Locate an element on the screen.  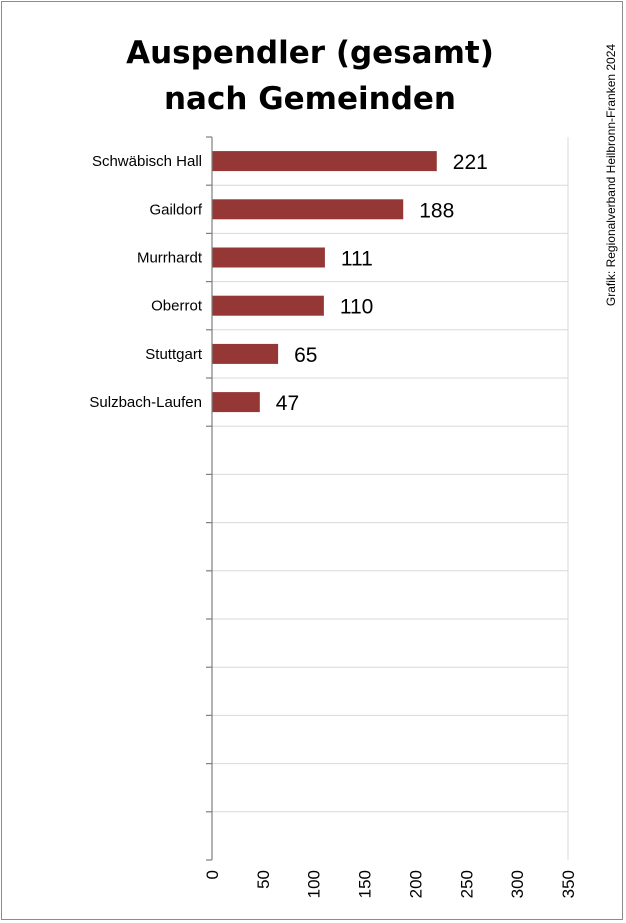
data-label: 188 is located at coordinates (436, 210).